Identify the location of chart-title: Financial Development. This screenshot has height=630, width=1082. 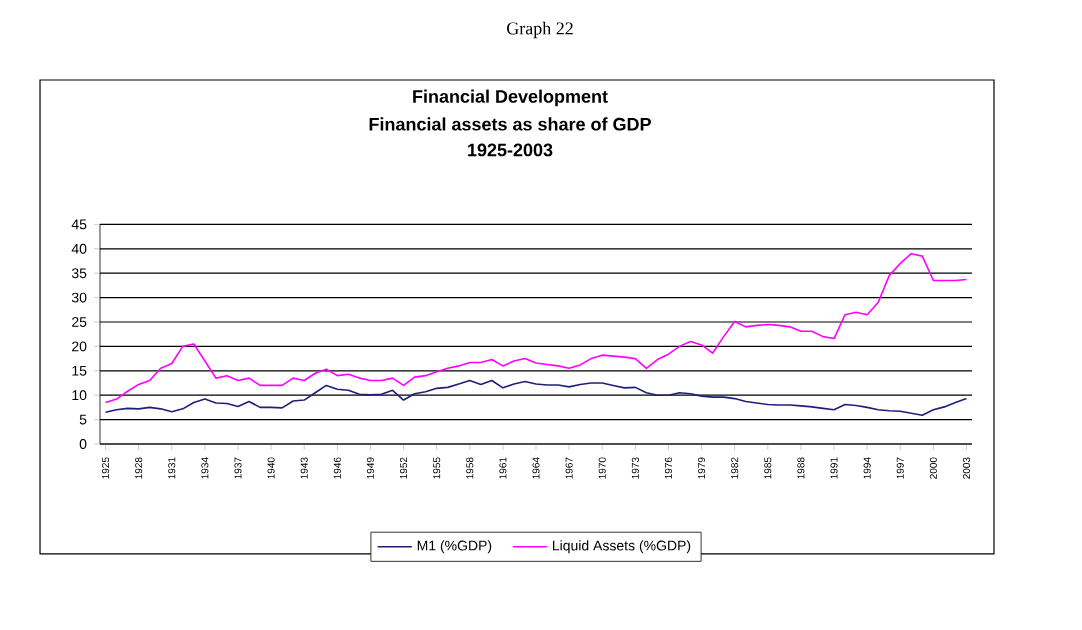
(510, 98).